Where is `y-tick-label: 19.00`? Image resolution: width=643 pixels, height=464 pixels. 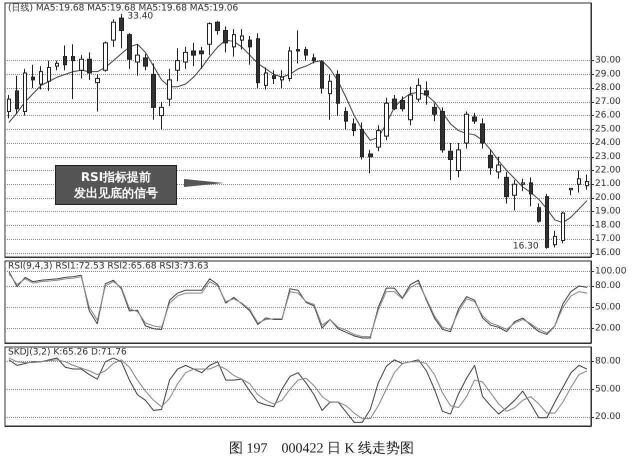
y-tick-label: 19.00 is located at coordinates (608, 211).